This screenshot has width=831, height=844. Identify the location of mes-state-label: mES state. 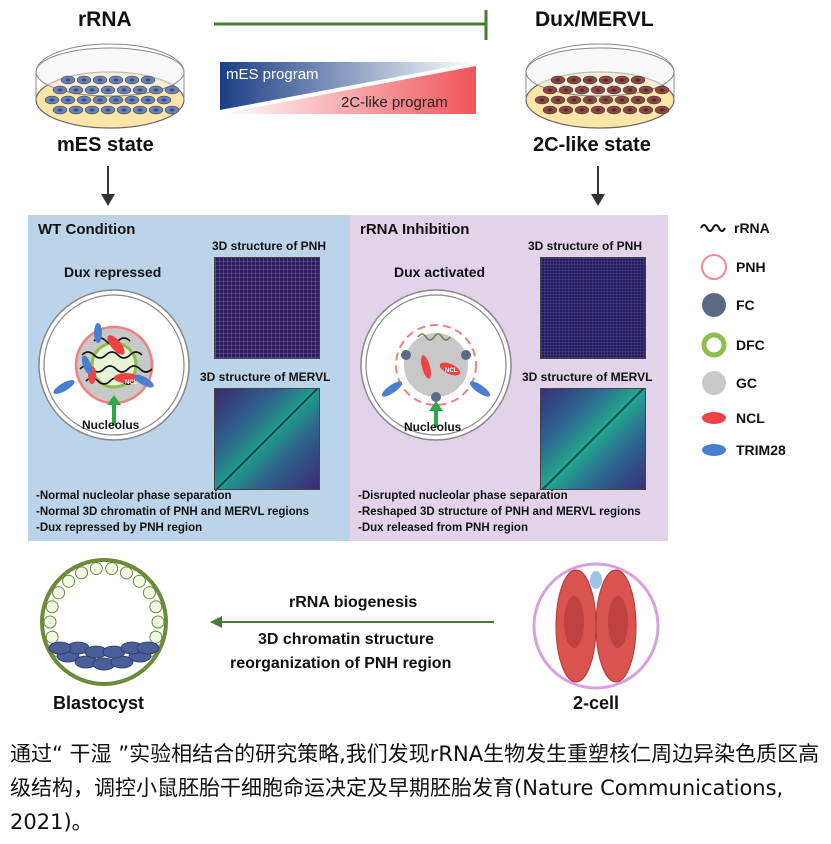
(105, 145).